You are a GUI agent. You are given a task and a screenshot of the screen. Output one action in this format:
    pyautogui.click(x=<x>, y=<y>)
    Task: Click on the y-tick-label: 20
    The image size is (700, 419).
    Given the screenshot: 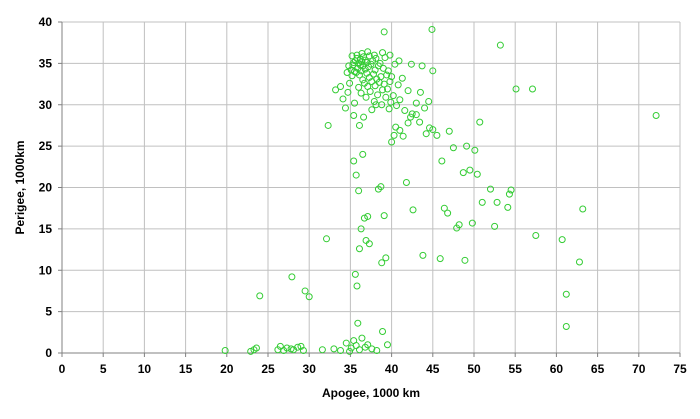 What is the action you would take?
    pyautogui.click(x=46, y=188)
    